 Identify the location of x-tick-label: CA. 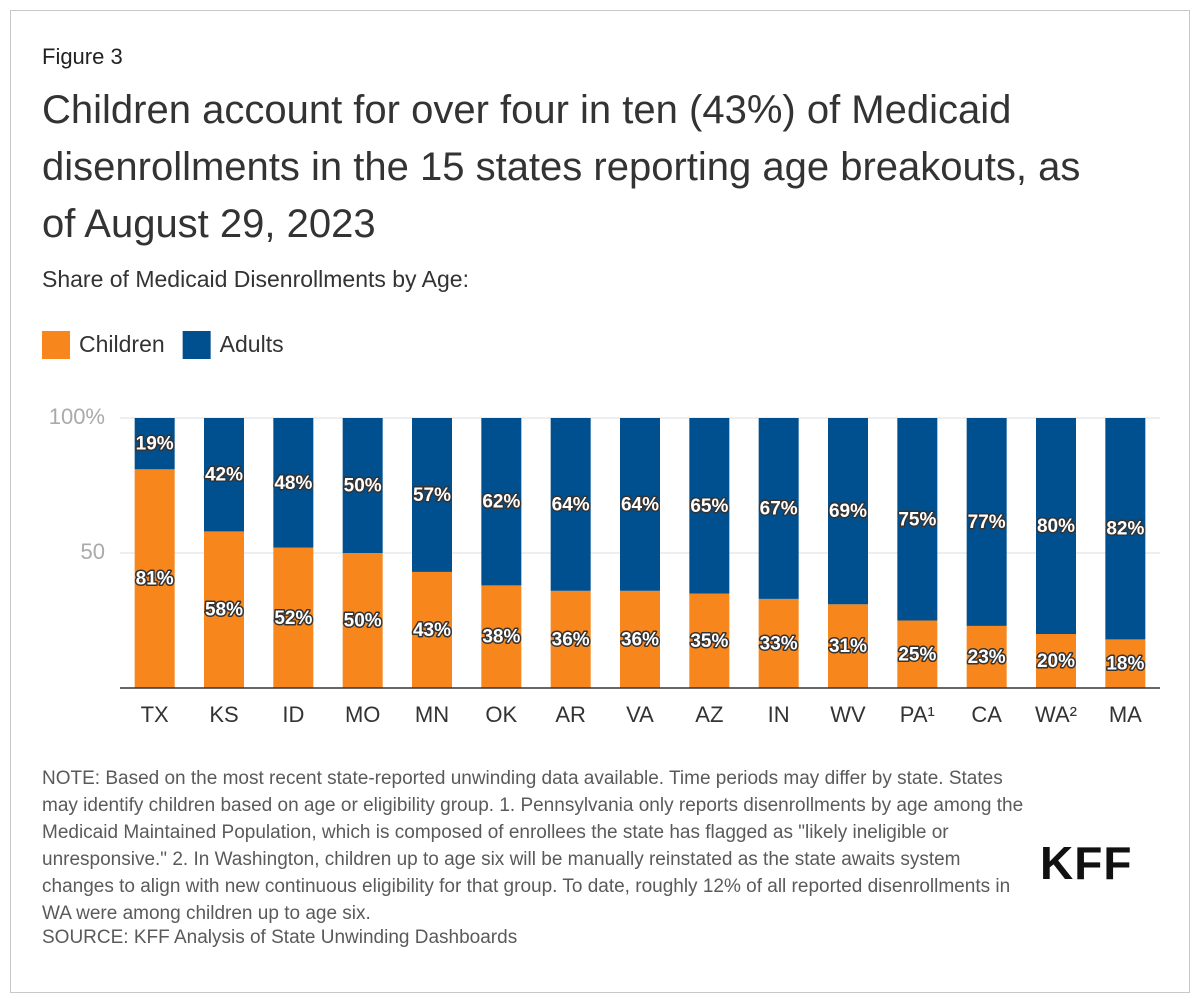
(986, 714).